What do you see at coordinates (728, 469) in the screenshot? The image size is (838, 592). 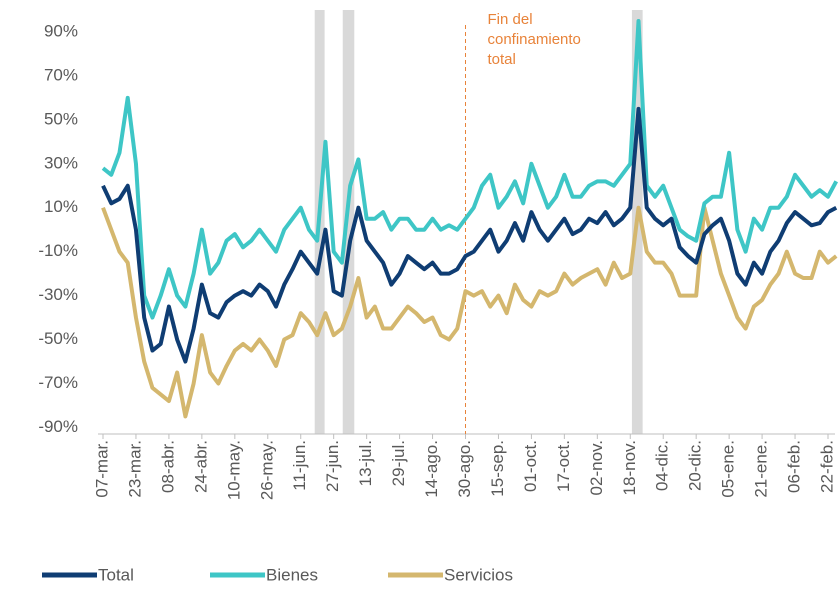 I see `x-tick-label: 05-ene.` at bounding box center [728, 469].